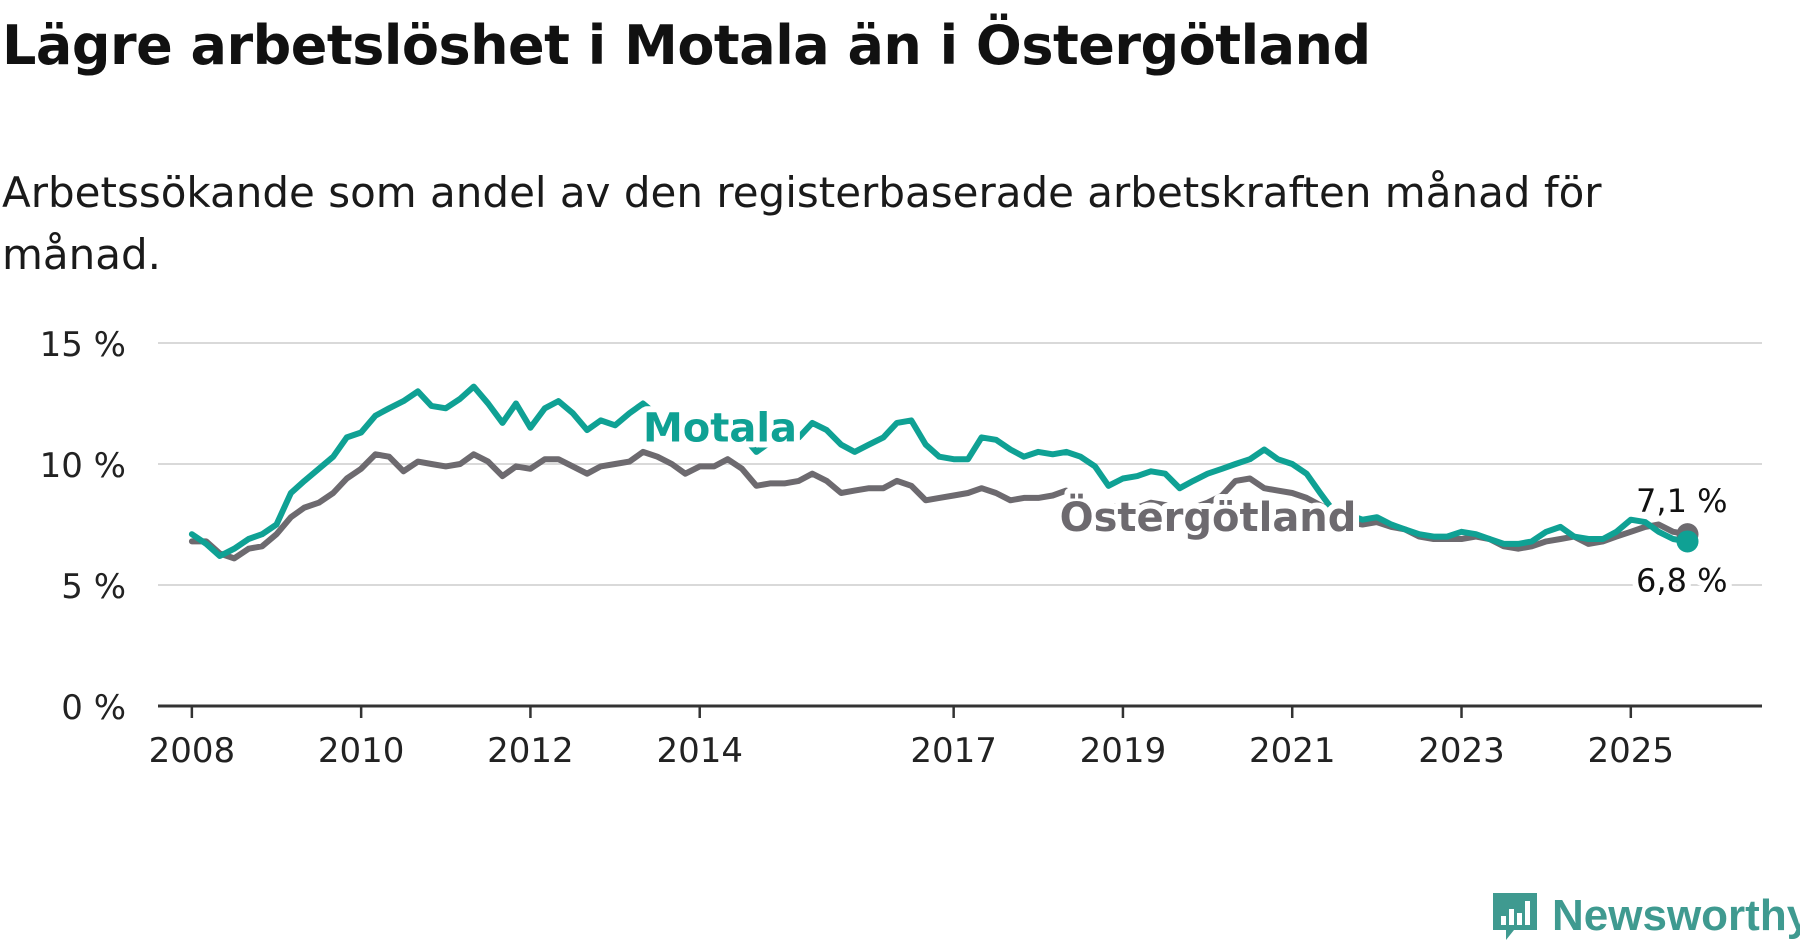  I want to click on series-label-ostergotland: Östergötland, so click(1208, 517).